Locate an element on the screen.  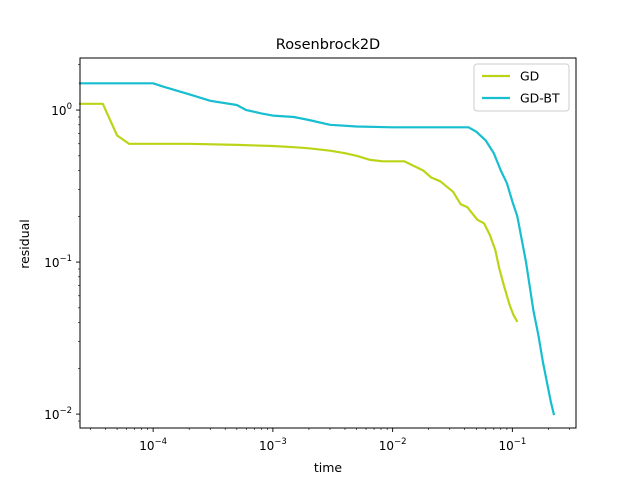
chart-title: Rosenbrock2D is located at coordinates (328, 45).